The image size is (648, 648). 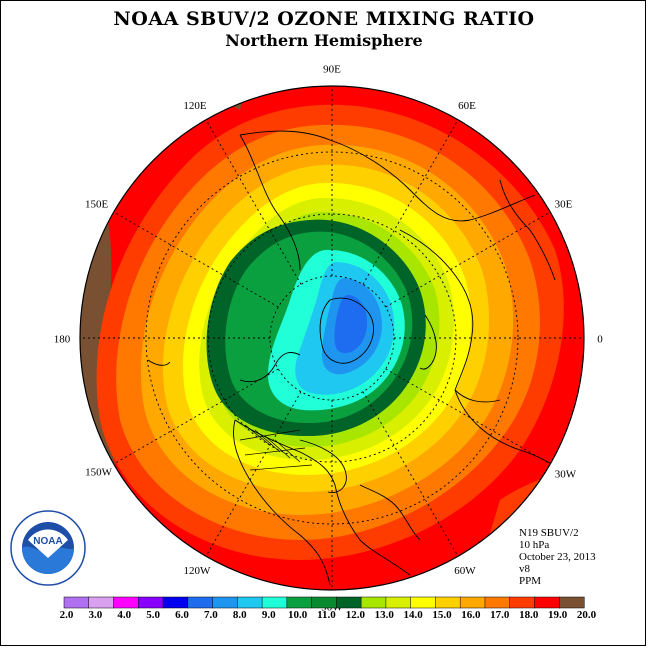 I want to click on coastline-scandinavia, so click(x=428, y=342).